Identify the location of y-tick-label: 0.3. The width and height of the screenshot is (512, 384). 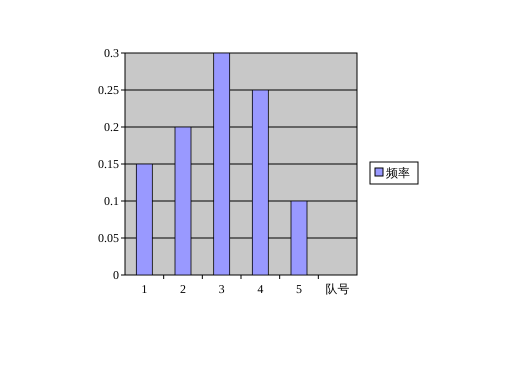
(111, 53).